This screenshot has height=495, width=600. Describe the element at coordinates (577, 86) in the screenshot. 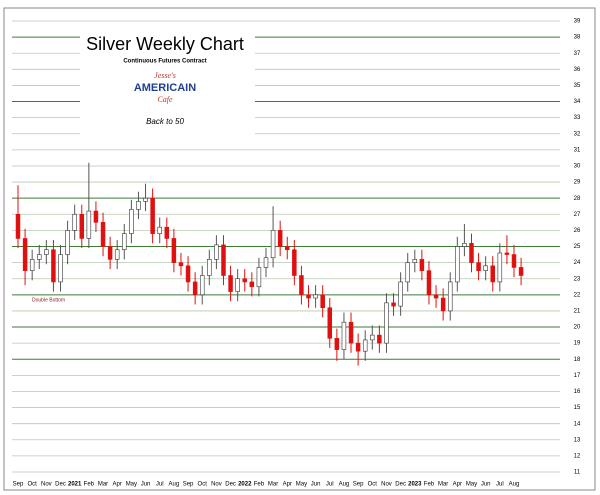

I see `y-tick-label: 35` at that location.